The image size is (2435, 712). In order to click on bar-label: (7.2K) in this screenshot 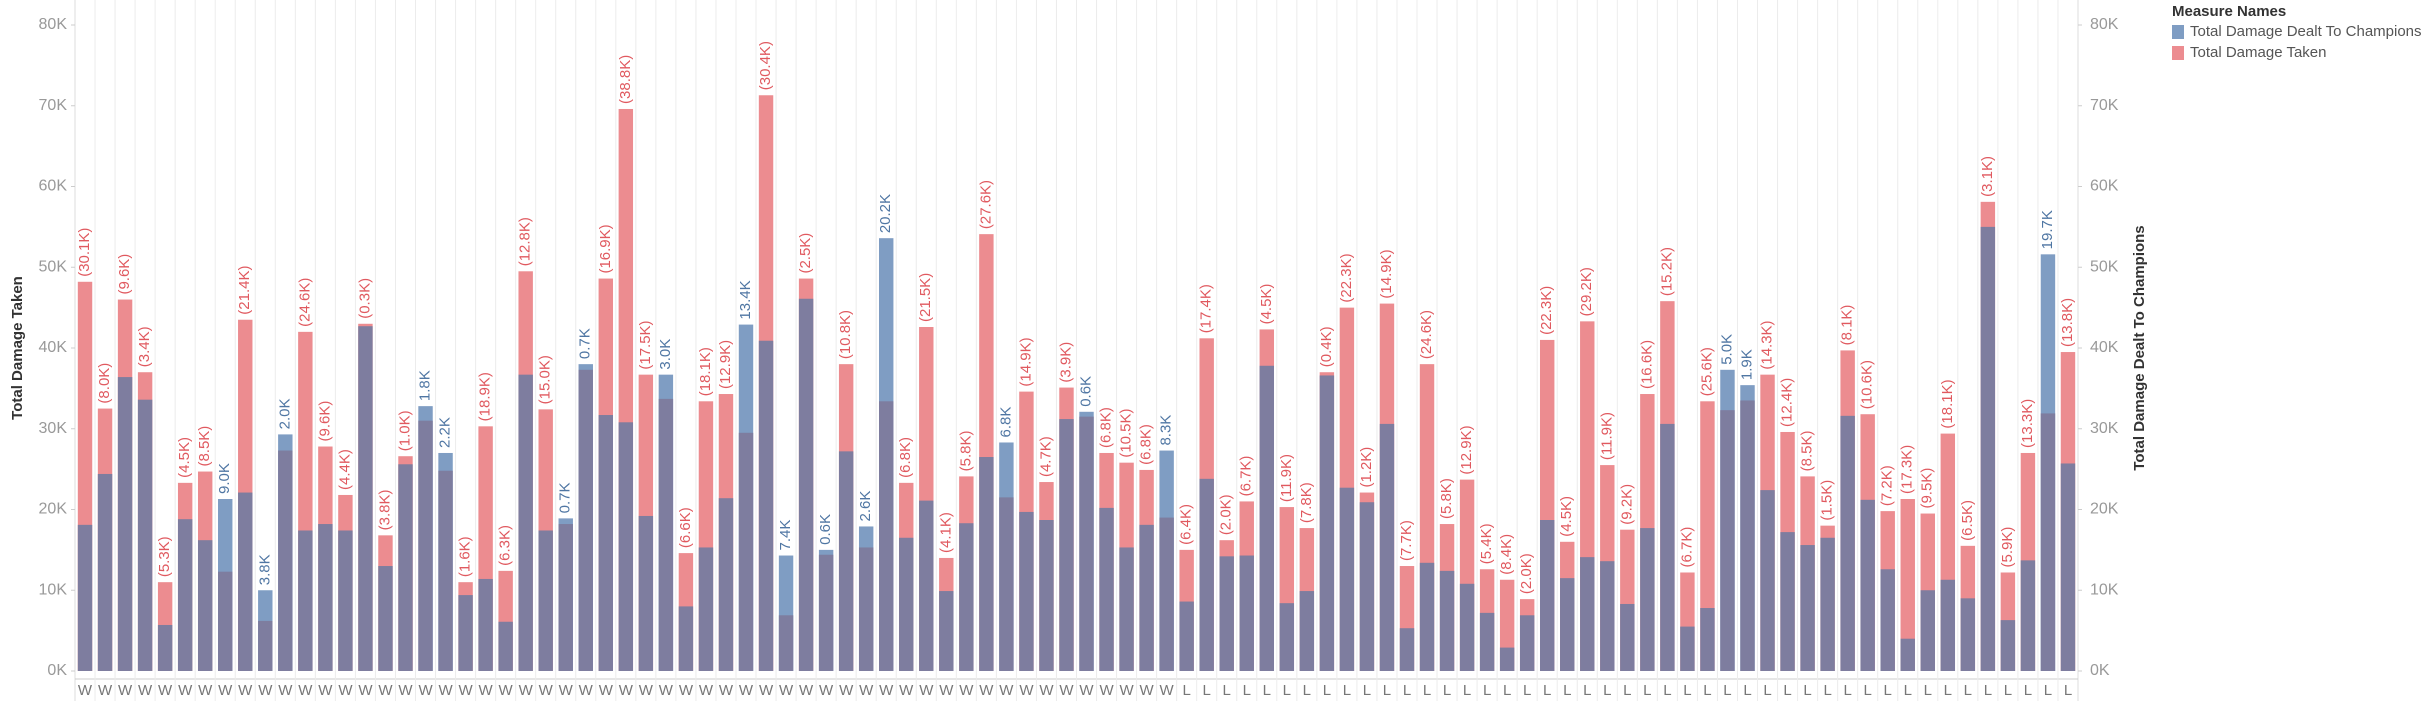, I will do `click(1887, 485)`.